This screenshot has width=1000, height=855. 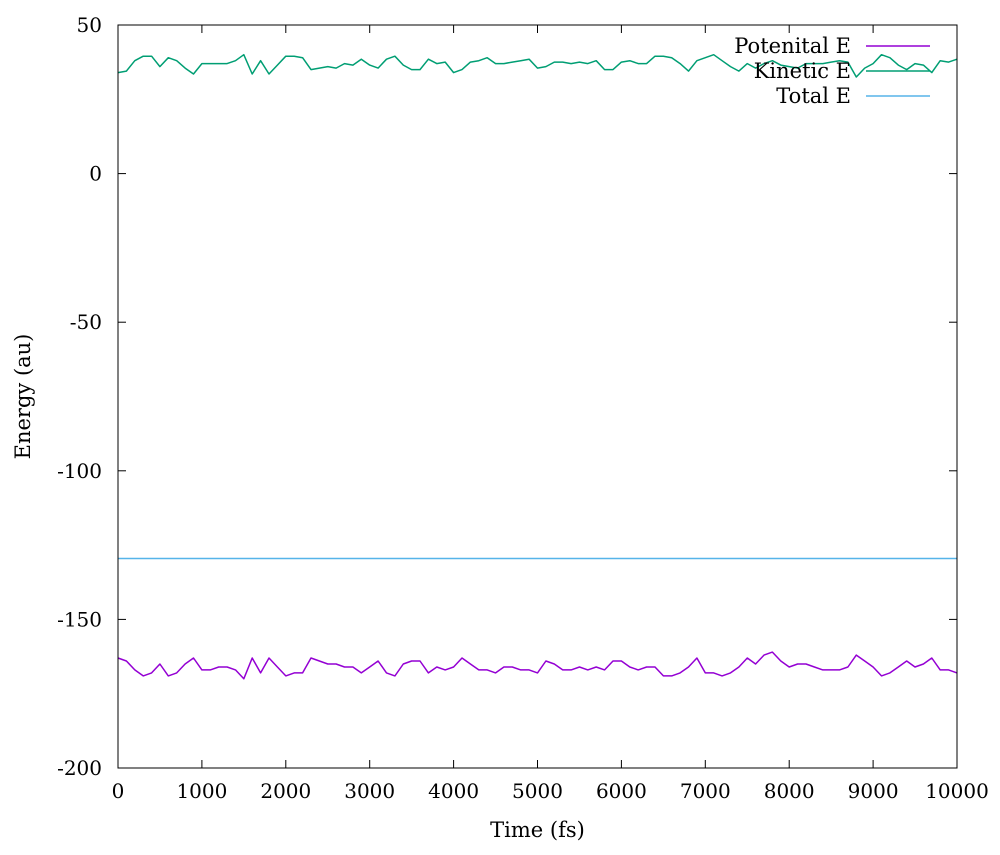 What do you see at coordinates (79, 619) in the screenshot?
I see `y-tick-label: -150` at bounding box center [79, 619].